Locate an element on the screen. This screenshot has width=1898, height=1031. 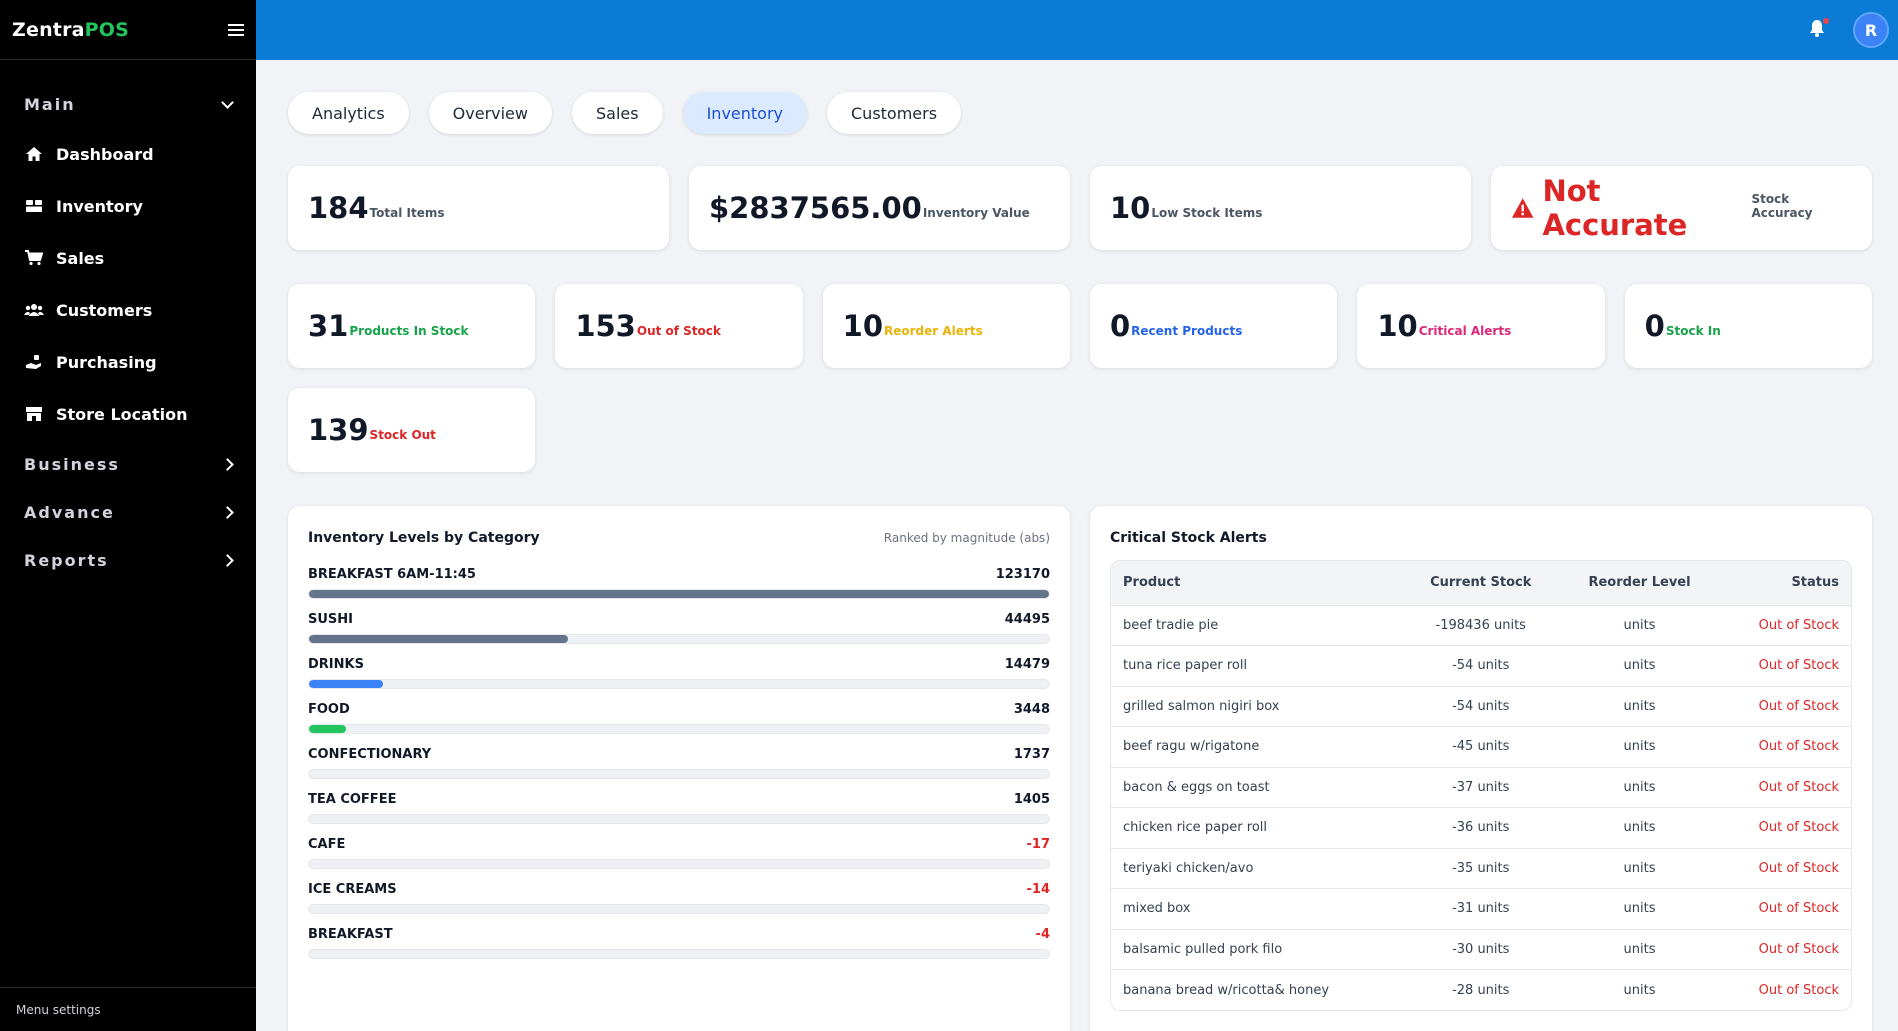
stat-card-products-in-stock: 31 Products In Stock is located at coordinates (412, 326).